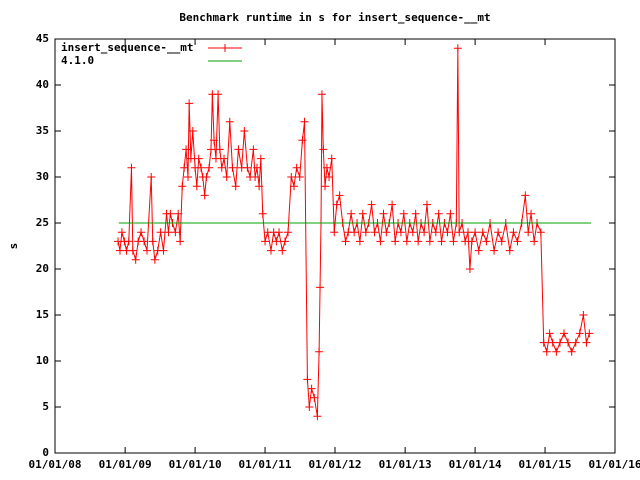  I want to click on x-tick-label: 01/01/10, so click(195, 464).